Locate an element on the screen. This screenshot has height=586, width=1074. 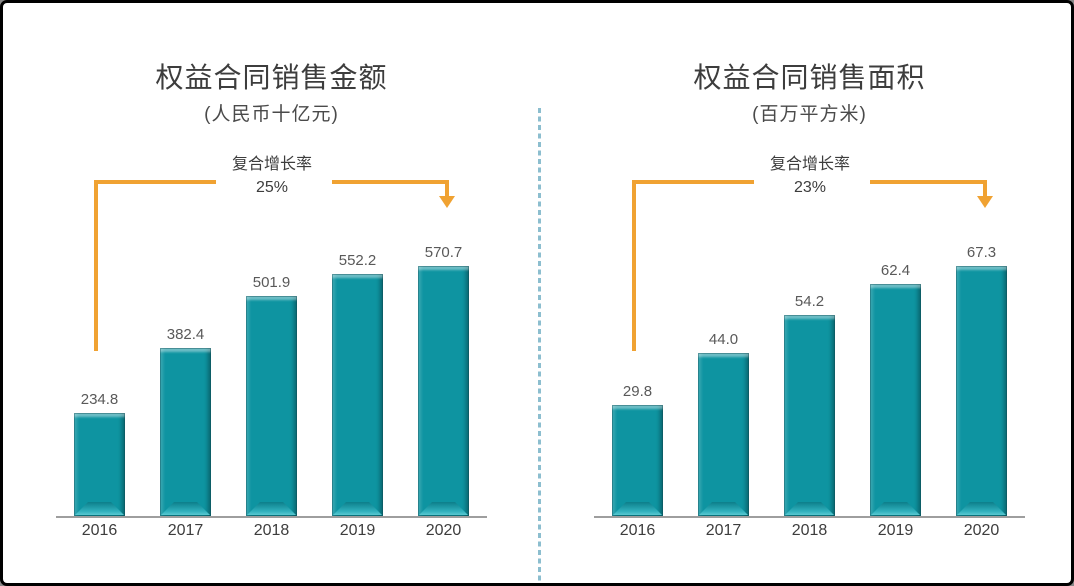
cagr-value: 25% is located at coordinates (272, 187).